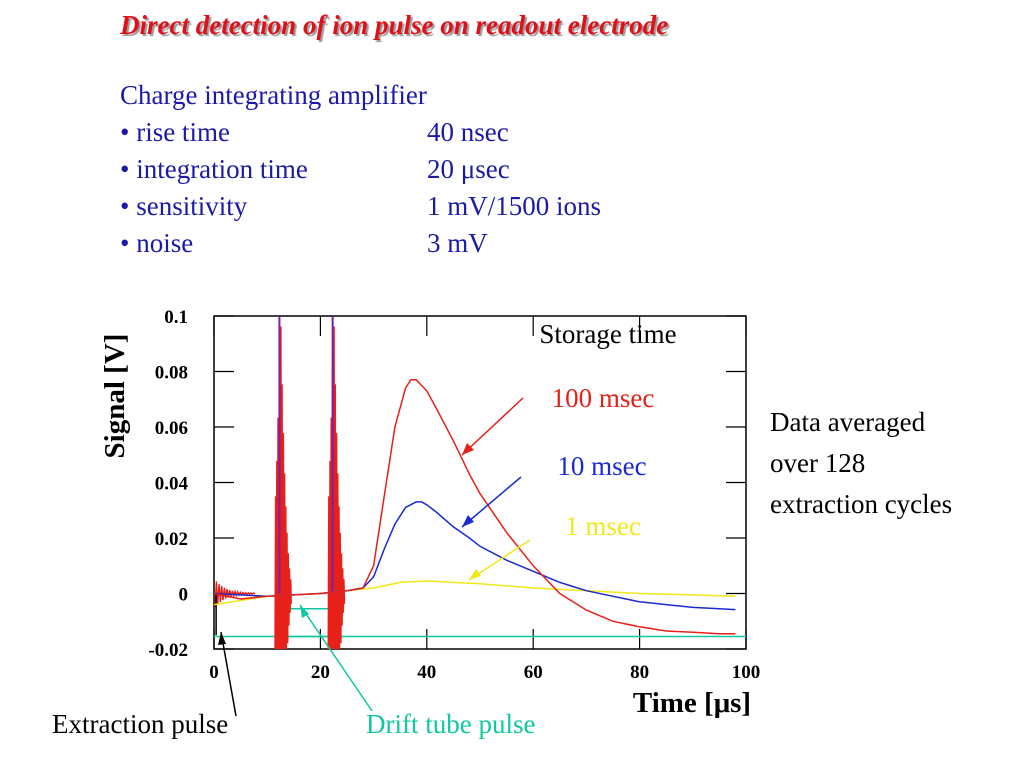  I want to click on averaging-note: Data averaged over 128 extraction cycles, so click(861, 463).